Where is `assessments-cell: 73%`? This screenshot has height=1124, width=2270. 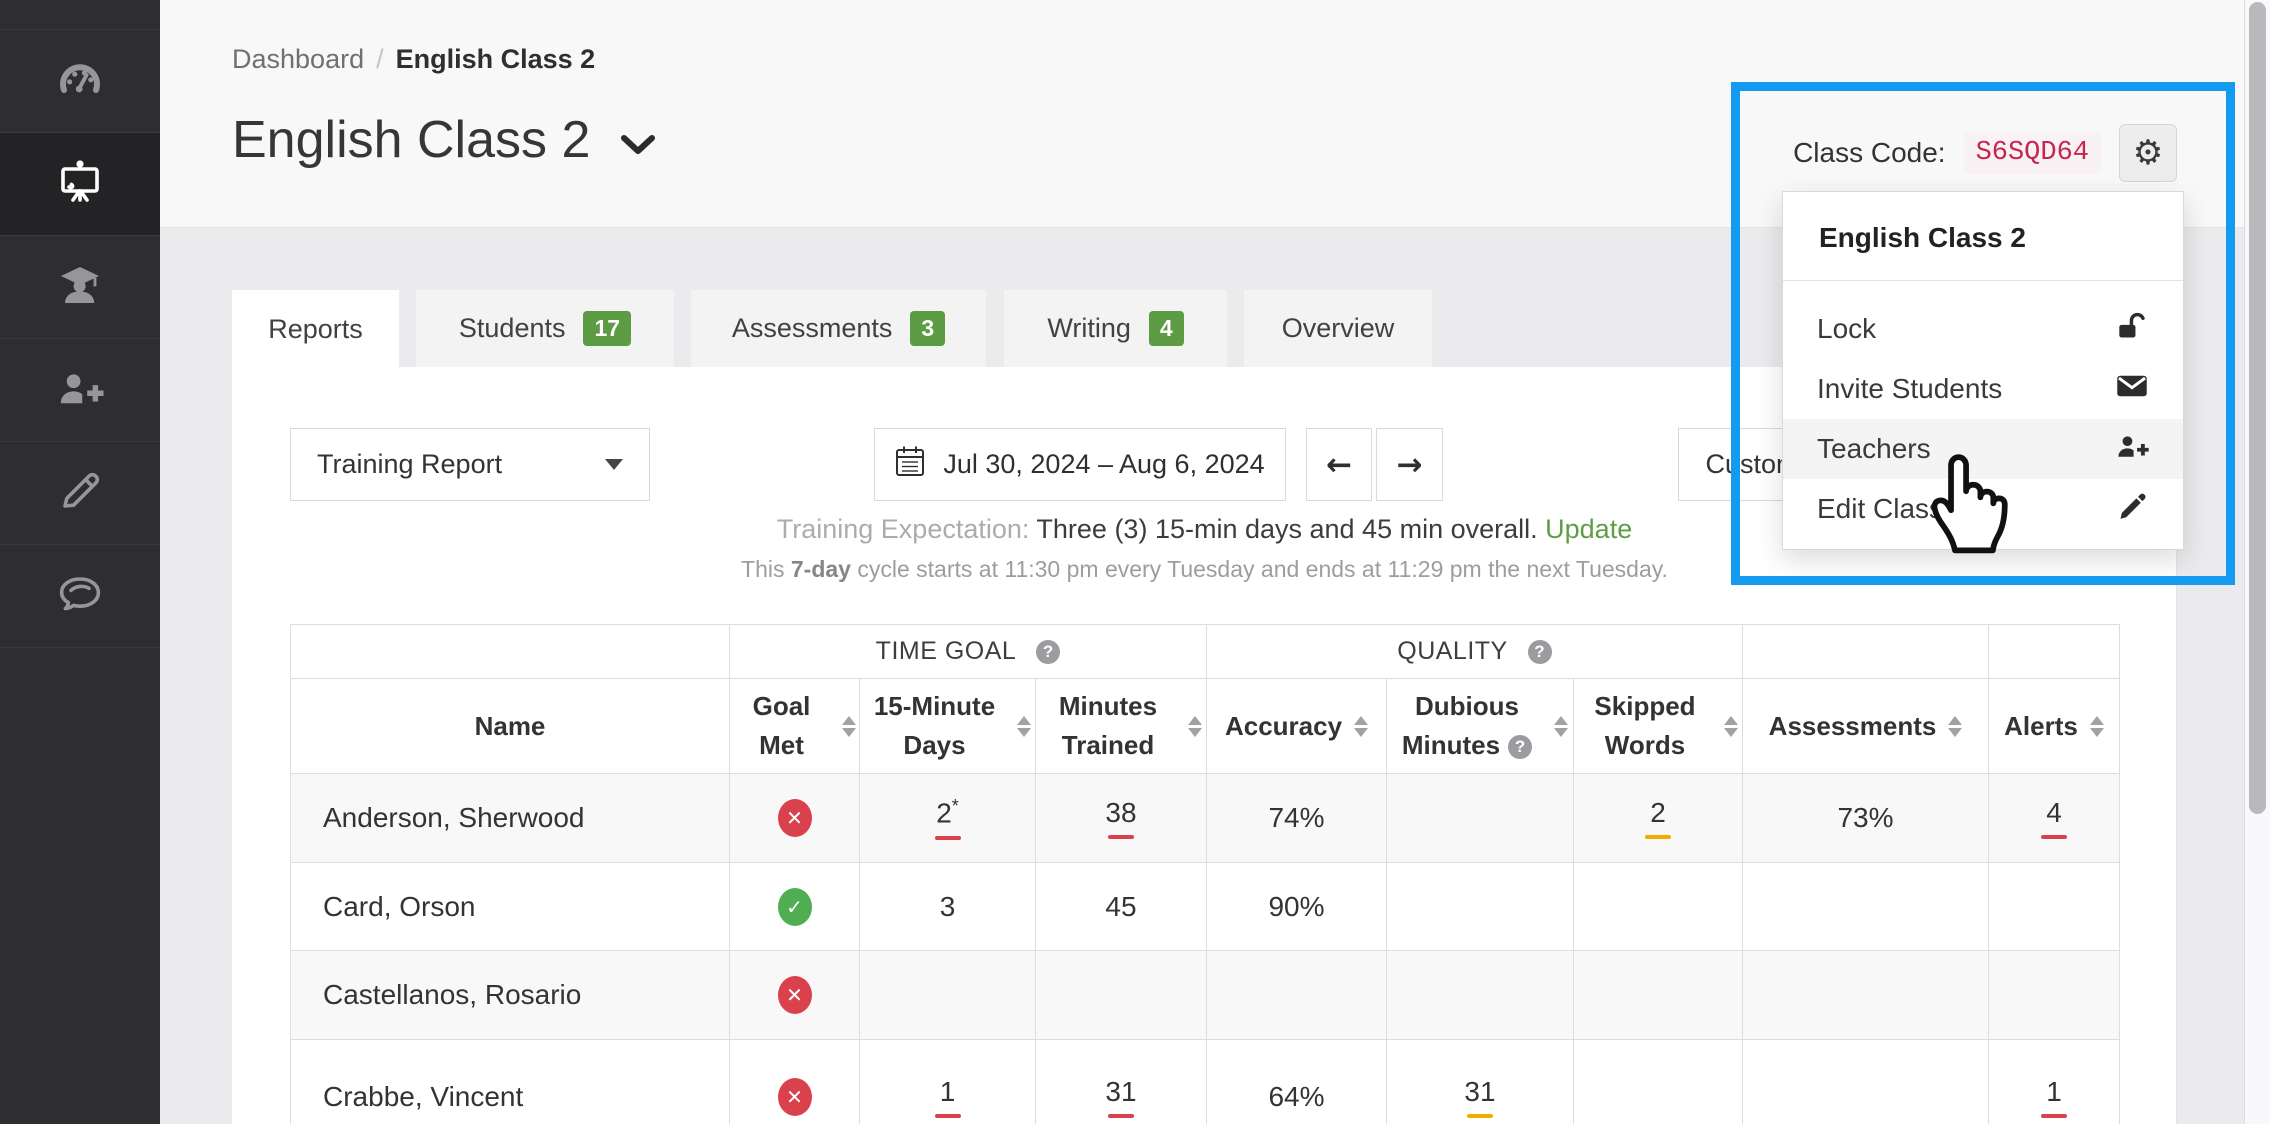 assessments-cell: 73% is located at coordinates (1865, 818).